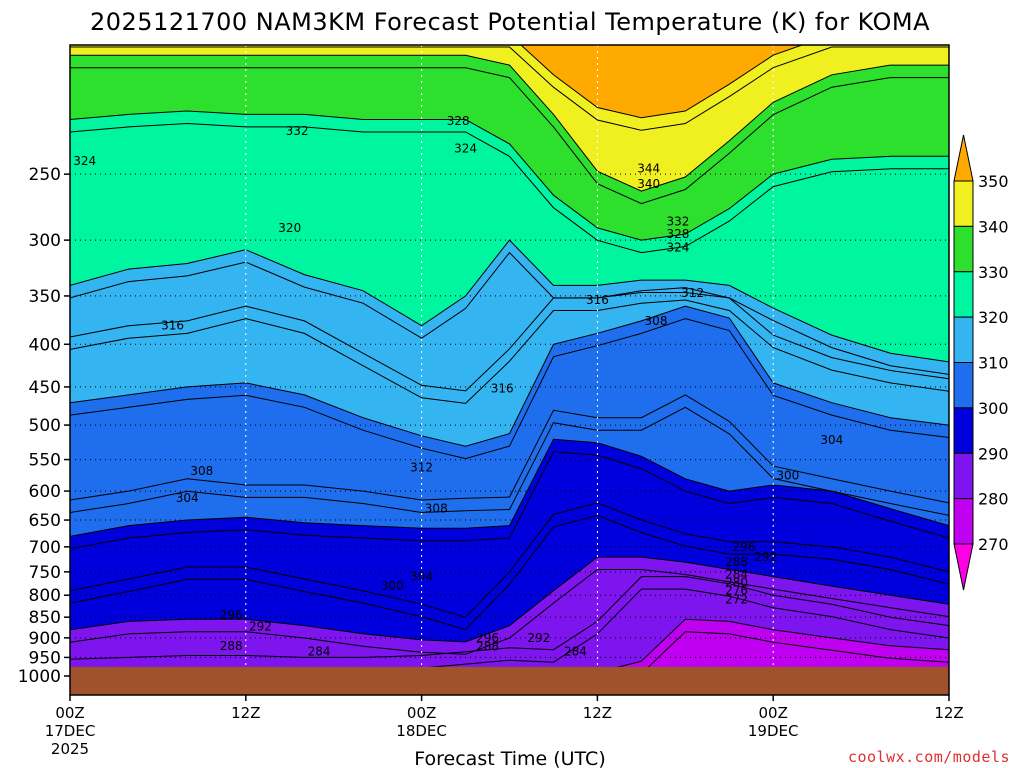 The width and height of the screenshot is (1024, 768). I want to click on y-tick-label: 300, so click(45, 241).